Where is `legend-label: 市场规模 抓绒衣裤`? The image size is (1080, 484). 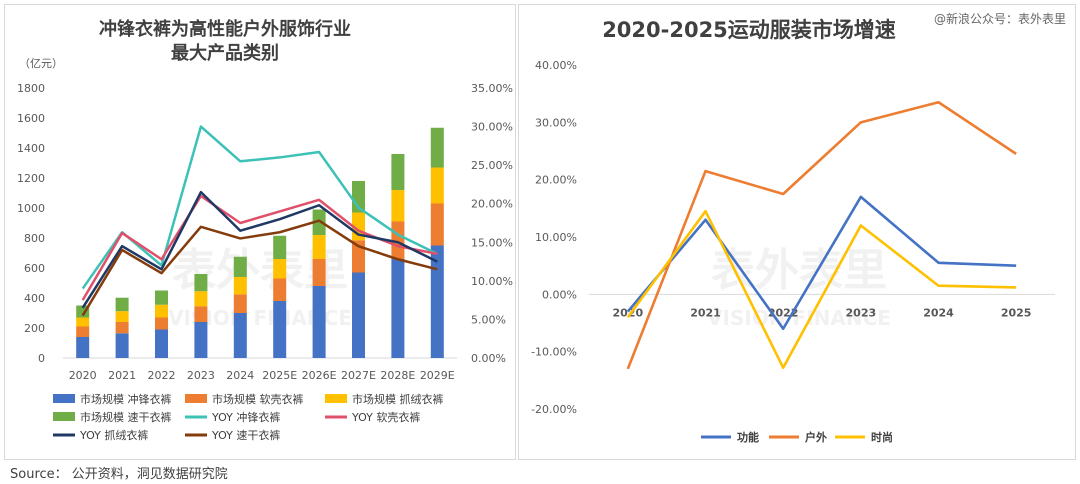 legend-label: 市场规模 抓绒衣裤 is located at coordinates (398, 399).